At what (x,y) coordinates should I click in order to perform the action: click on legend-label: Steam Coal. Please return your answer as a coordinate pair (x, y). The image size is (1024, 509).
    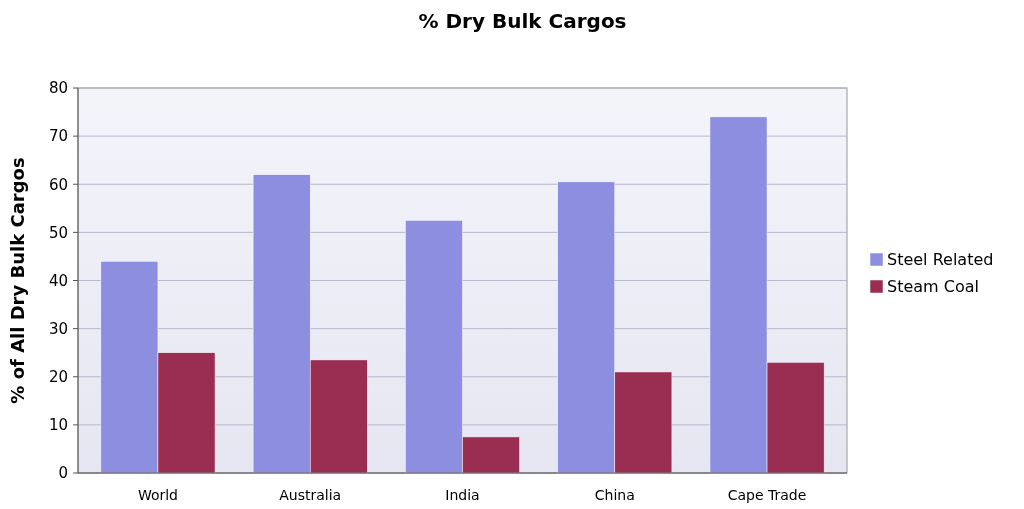
    Looking at the image, I should click on (933, 286).